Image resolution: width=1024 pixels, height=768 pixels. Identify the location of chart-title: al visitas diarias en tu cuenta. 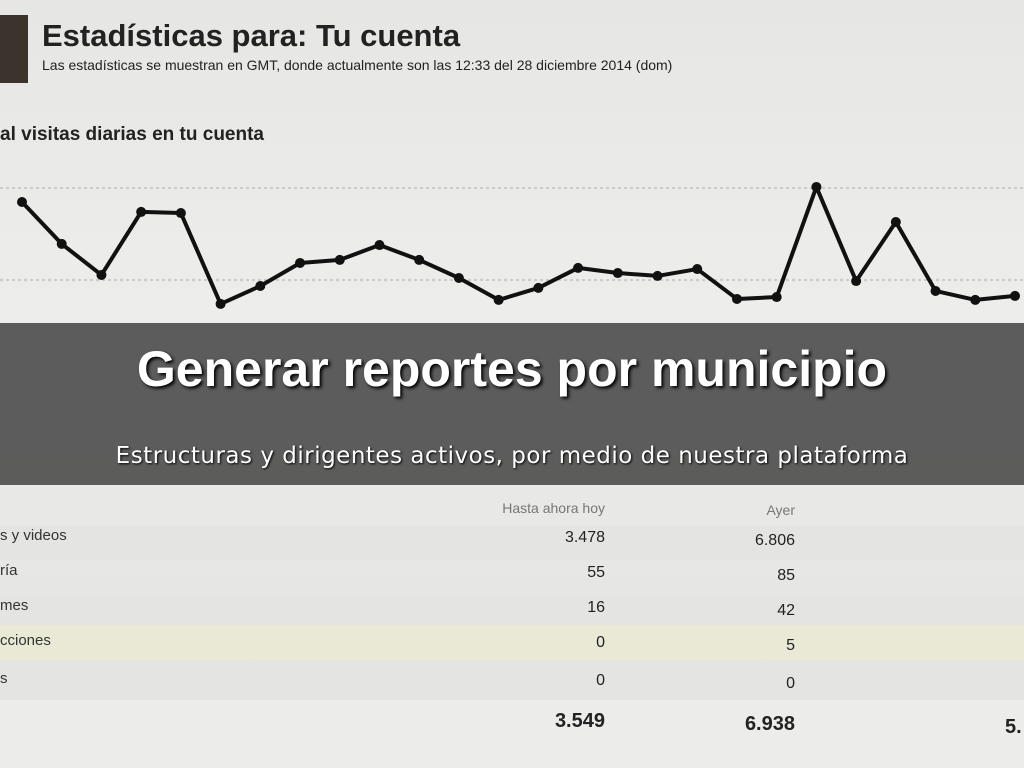
(132, 134).